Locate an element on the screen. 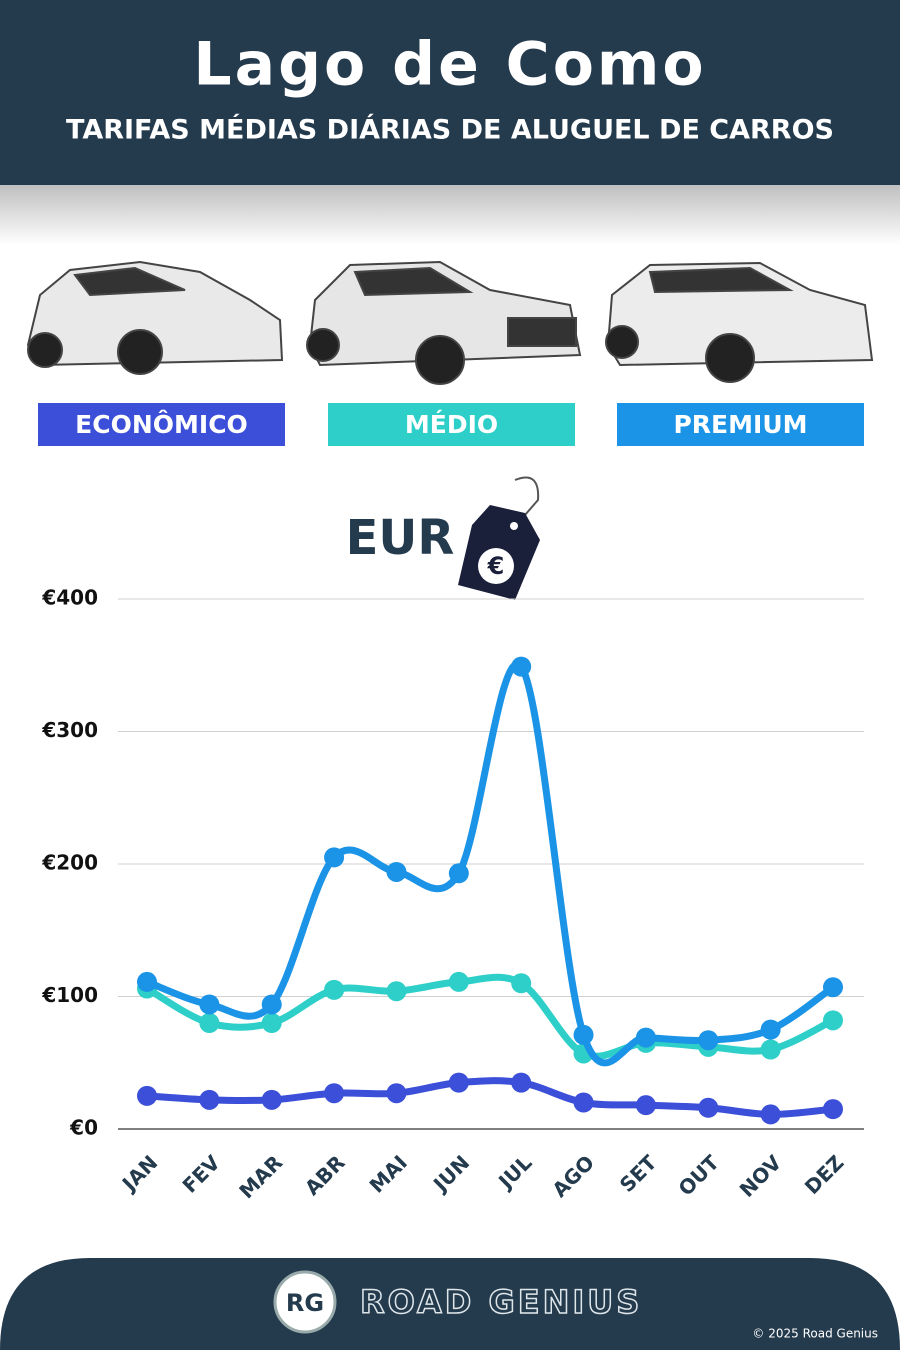 Image resolution: width=900 pixels, height=1350 pixels. header-band is located at coordinates (450, 92).